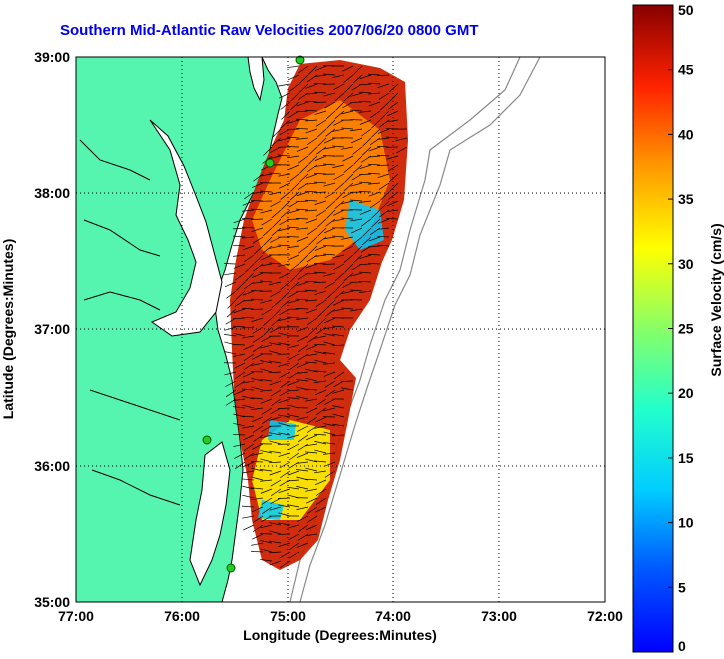 Image resolution: width=724 pixels, height=659 pixels. What do you see at coordinates (76, 616) in the screenshot?
I see `x-tick-label: 77:00` at bounding box center [76, 616].